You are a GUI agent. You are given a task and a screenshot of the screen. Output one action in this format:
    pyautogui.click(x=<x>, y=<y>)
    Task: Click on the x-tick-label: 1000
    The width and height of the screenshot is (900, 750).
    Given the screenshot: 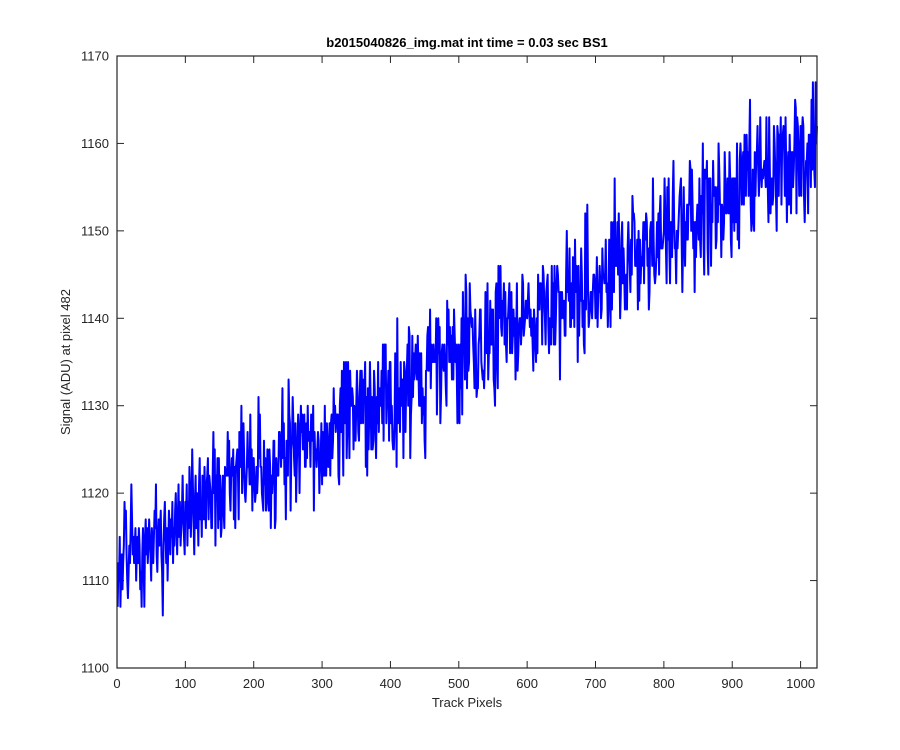 What is the action you would take?
    pyautogui.click(x=800, y=683)
    